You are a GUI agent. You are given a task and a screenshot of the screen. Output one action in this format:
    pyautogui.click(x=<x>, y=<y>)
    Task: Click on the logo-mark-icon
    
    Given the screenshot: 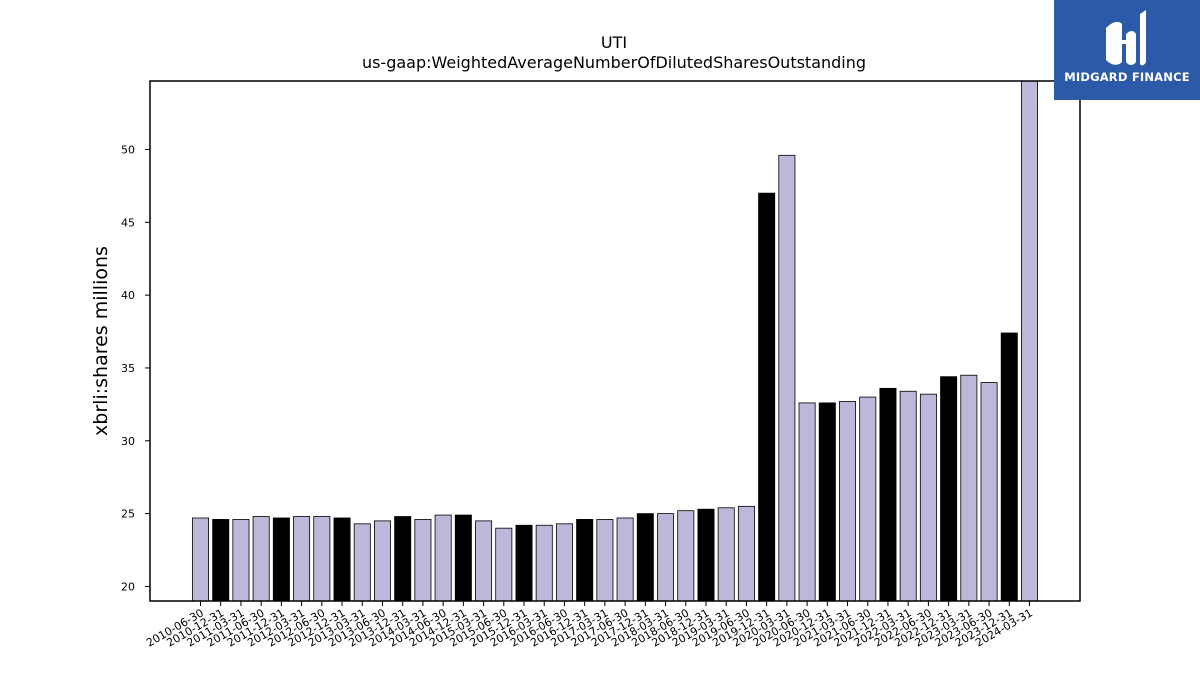 What is the action you would take?
    pyautogui.click(x=1126, y=38)
    